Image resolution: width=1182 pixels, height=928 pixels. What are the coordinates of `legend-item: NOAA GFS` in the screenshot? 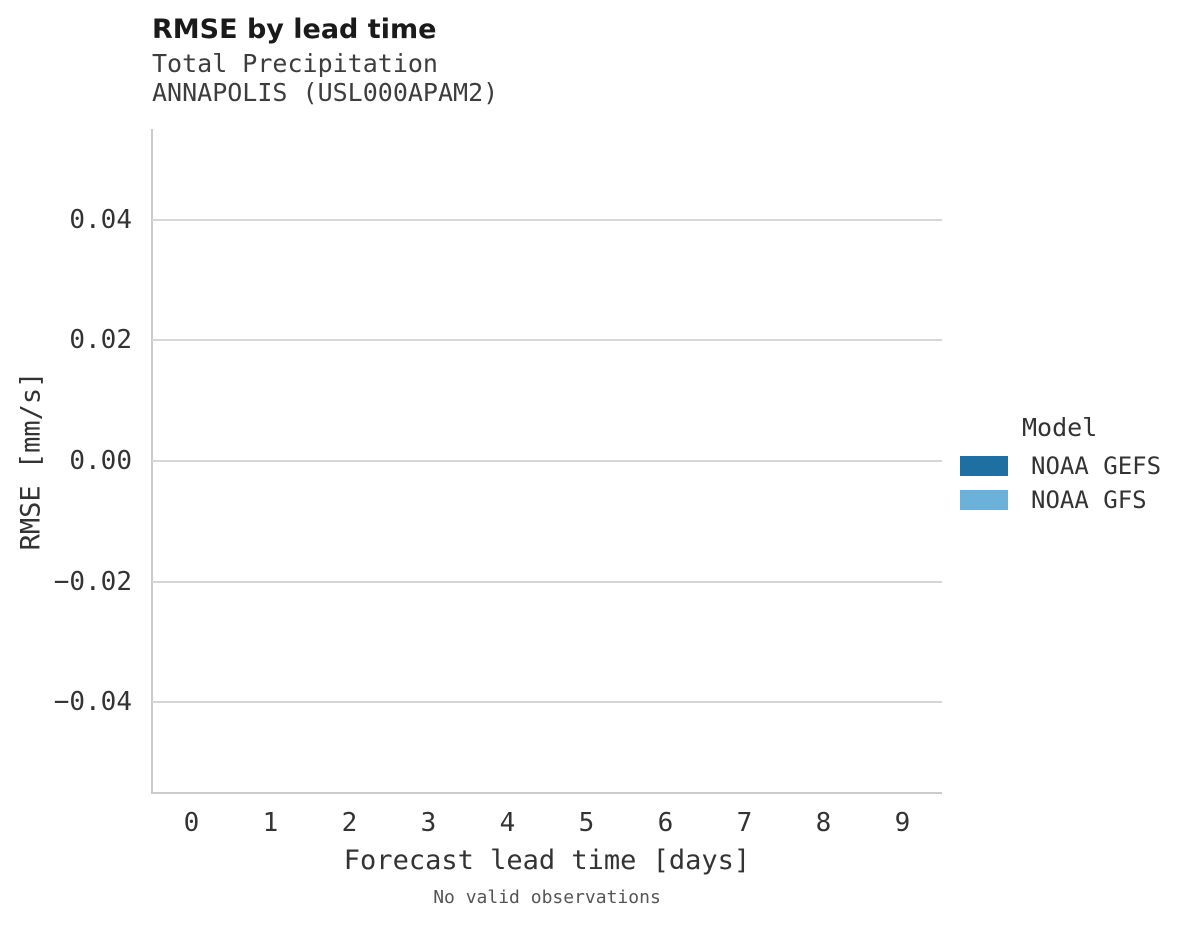 It's located at (1070, 500).